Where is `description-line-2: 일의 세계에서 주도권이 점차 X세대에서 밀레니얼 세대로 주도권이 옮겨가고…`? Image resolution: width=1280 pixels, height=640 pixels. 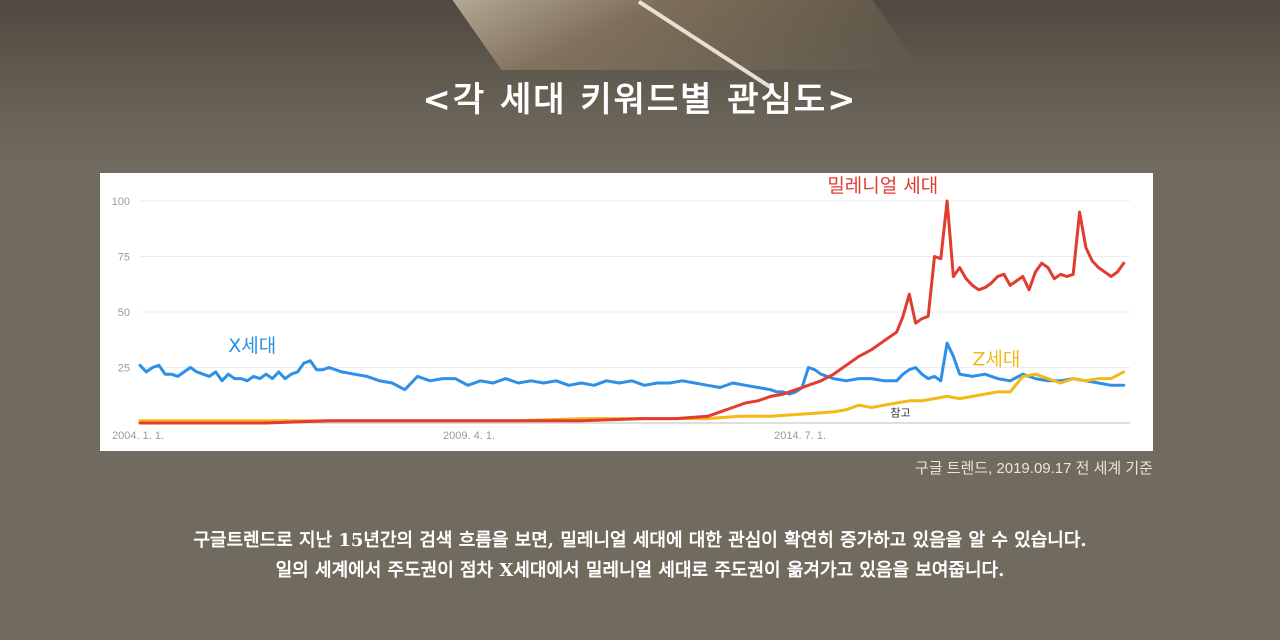 description-line-2: 일의 세계에서 주도권이 점차 X세대에서 밀레니얼 세대로 주도권이 옮겨가고… is located at coordinates (640, 570).